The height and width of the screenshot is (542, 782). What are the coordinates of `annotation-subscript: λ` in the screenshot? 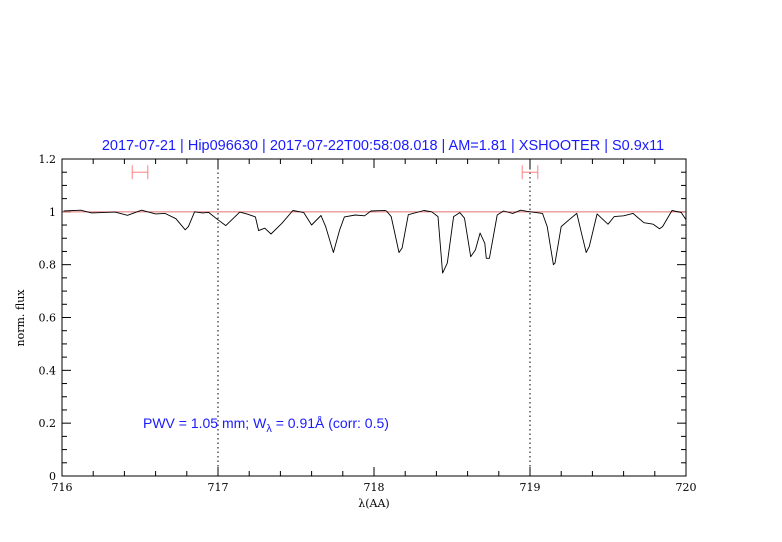 It's located at (269, 429).